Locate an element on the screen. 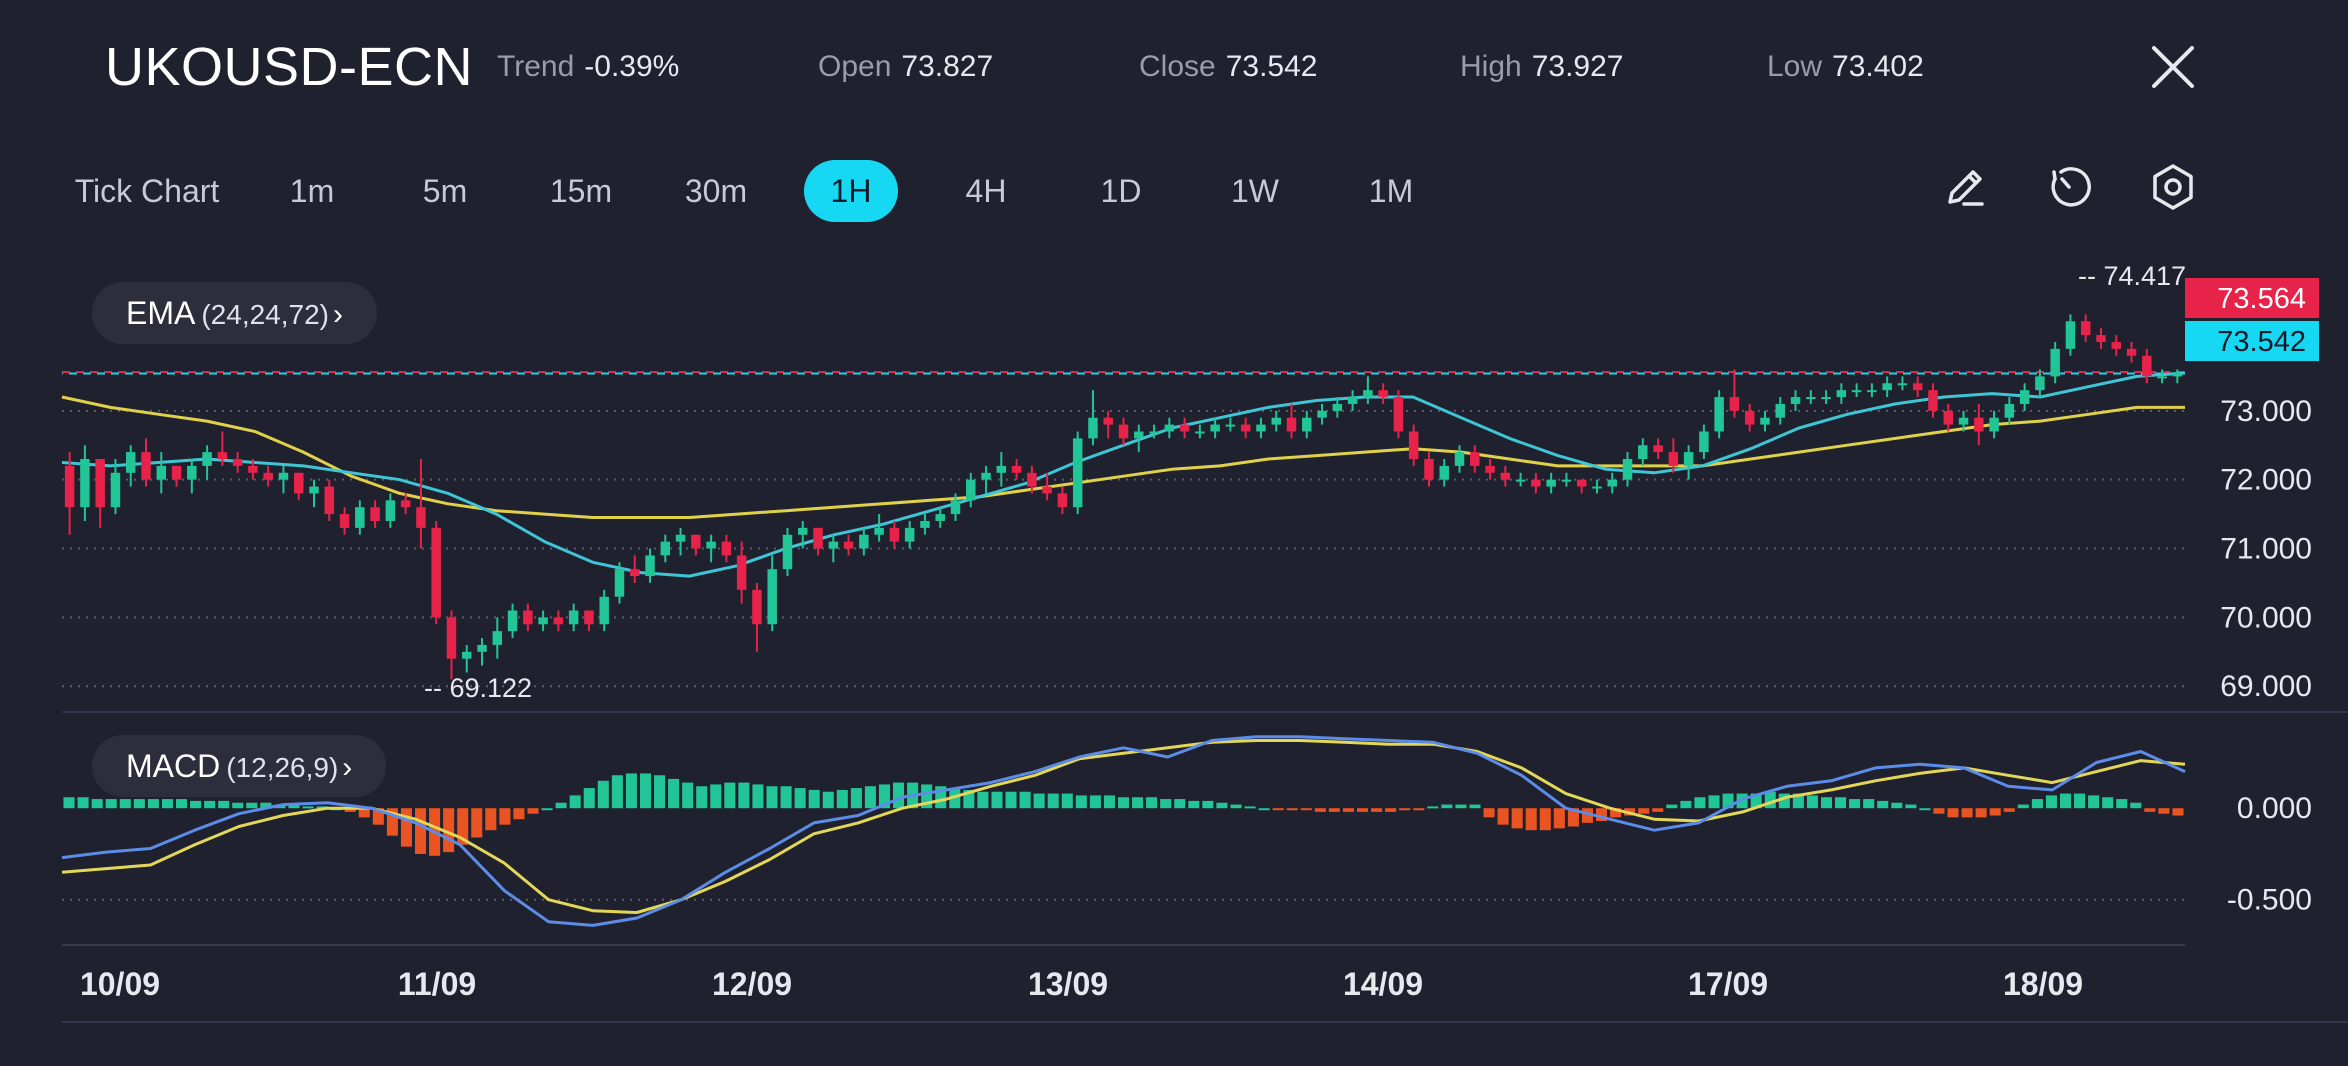  tab-1w: 1W is located at coordinates (1255, 191).